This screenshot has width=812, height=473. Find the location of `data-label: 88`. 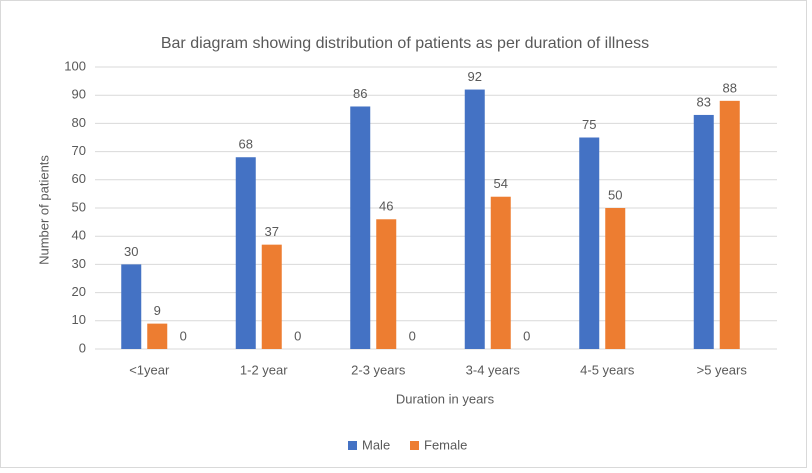

data-label: 88 is located at coordinates (730, 87).